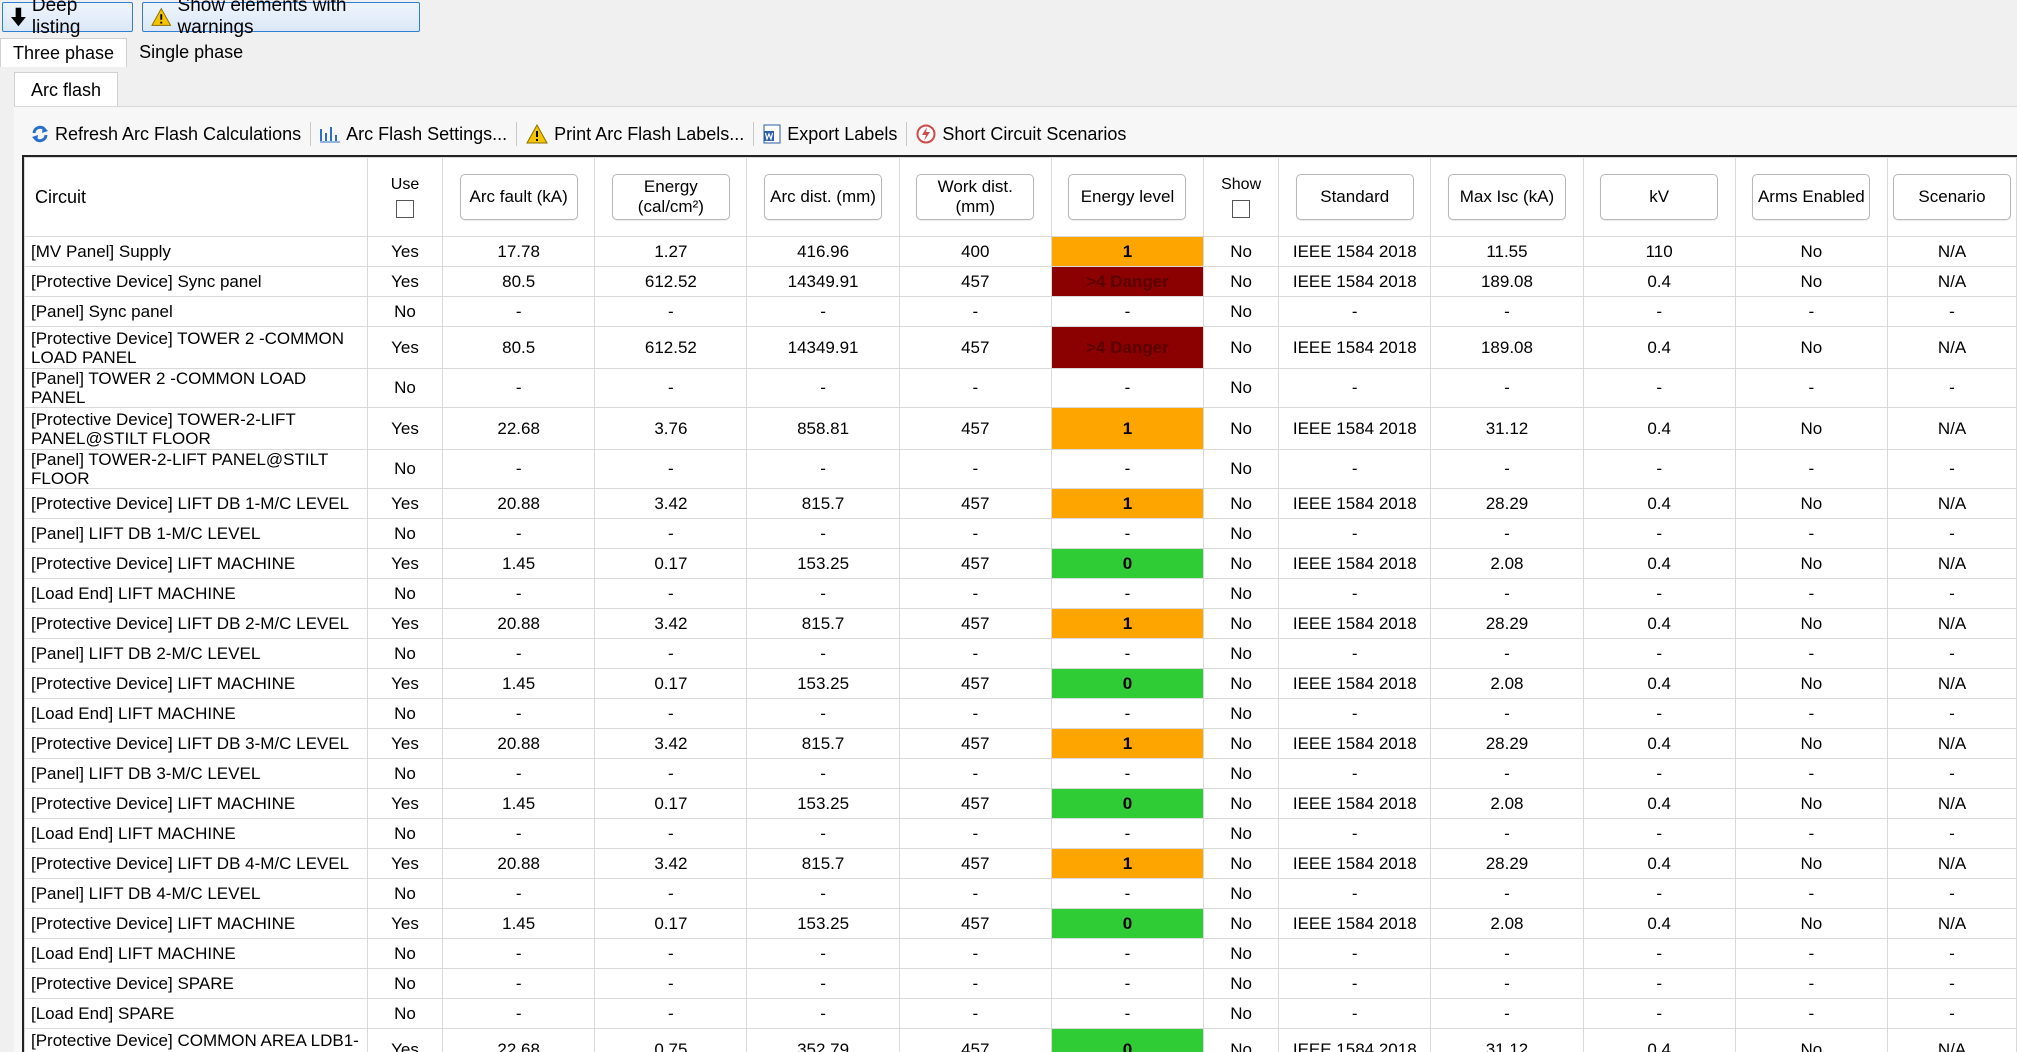 The width and height of the screenshot is (2017, 1052). Describe the element at coordinates (405, 209) in the screenshot. I see `use-all-checkbox` at that location.